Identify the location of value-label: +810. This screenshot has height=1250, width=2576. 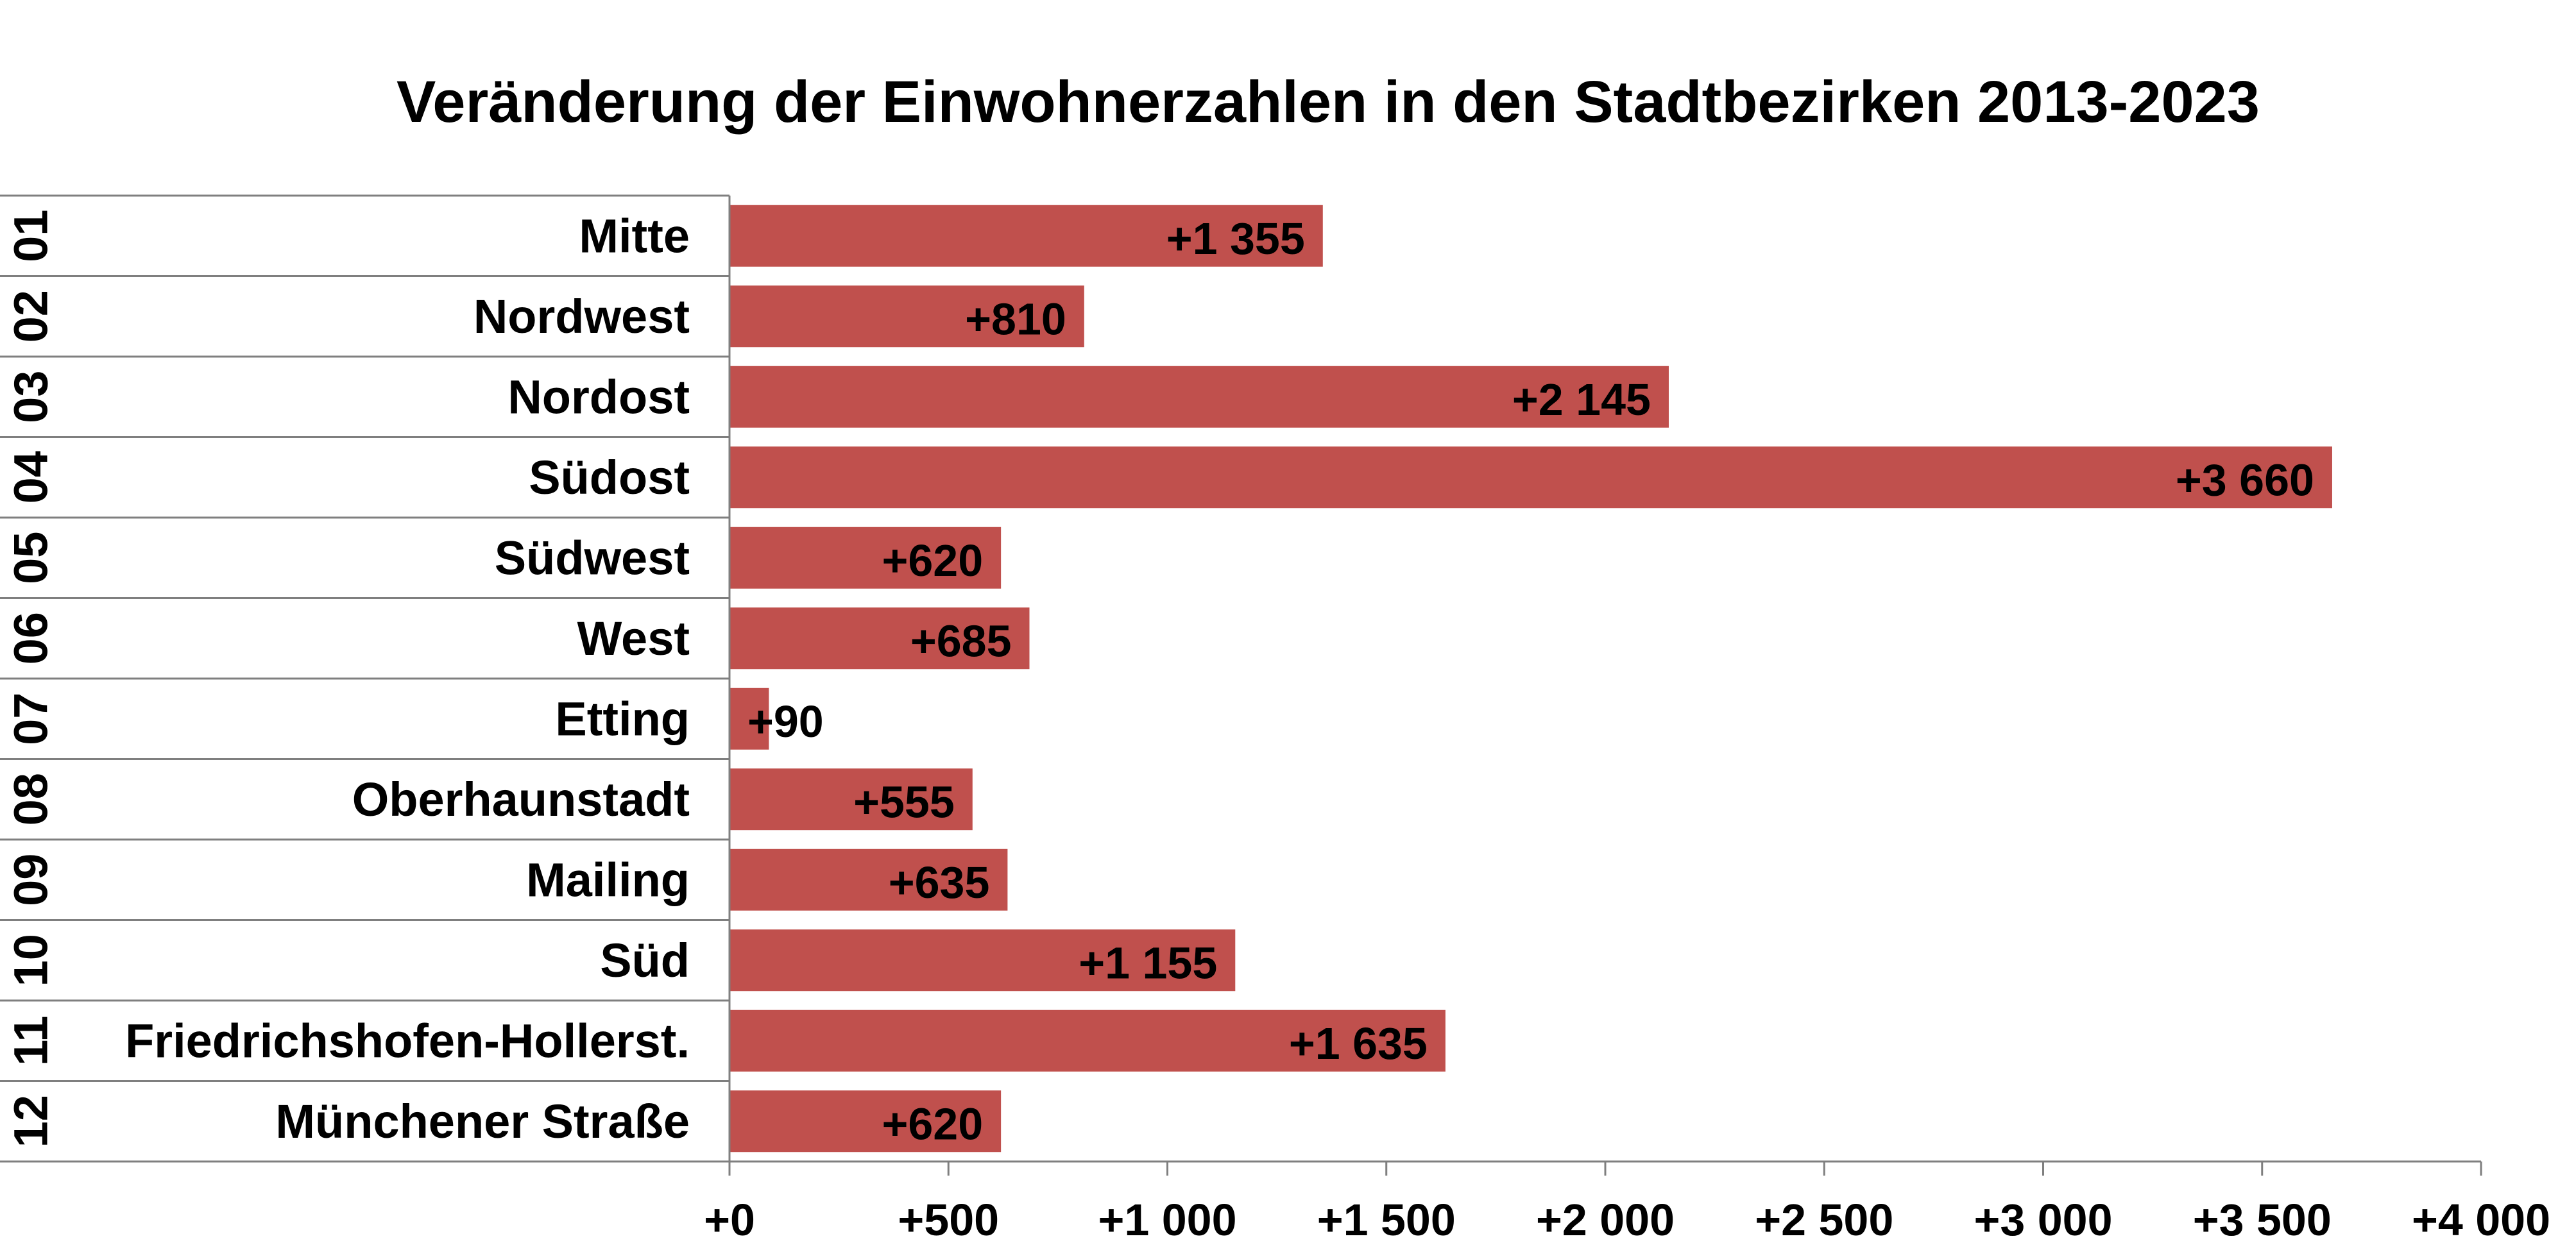
(1015, 319).